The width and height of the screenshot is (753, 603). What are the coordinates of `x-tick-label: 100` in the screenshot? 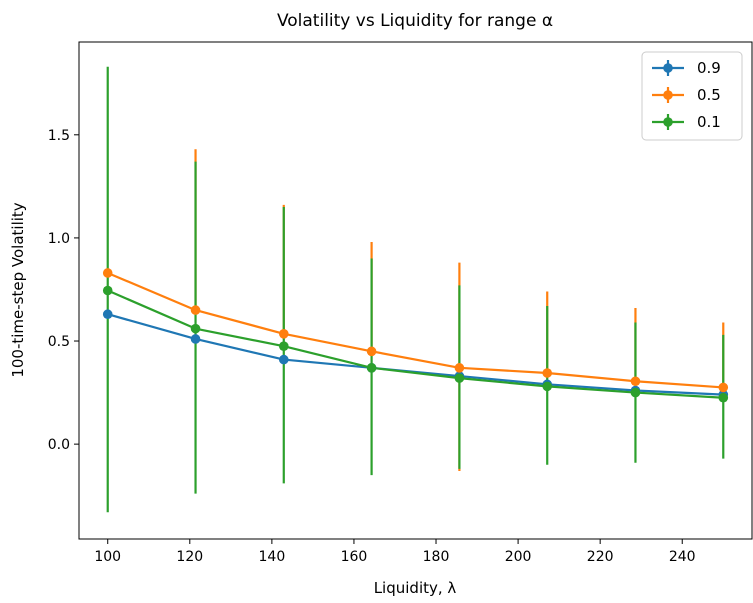 It's located at (107, 557).